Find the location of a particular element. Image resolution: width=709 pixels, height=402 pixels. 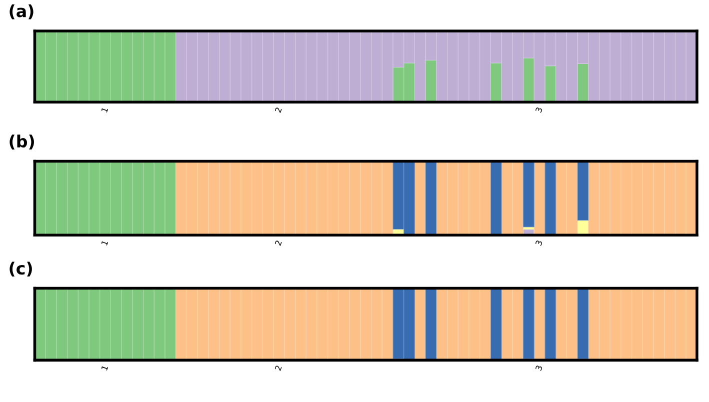

chart-title: (a) is located at coordinates (22, 12).